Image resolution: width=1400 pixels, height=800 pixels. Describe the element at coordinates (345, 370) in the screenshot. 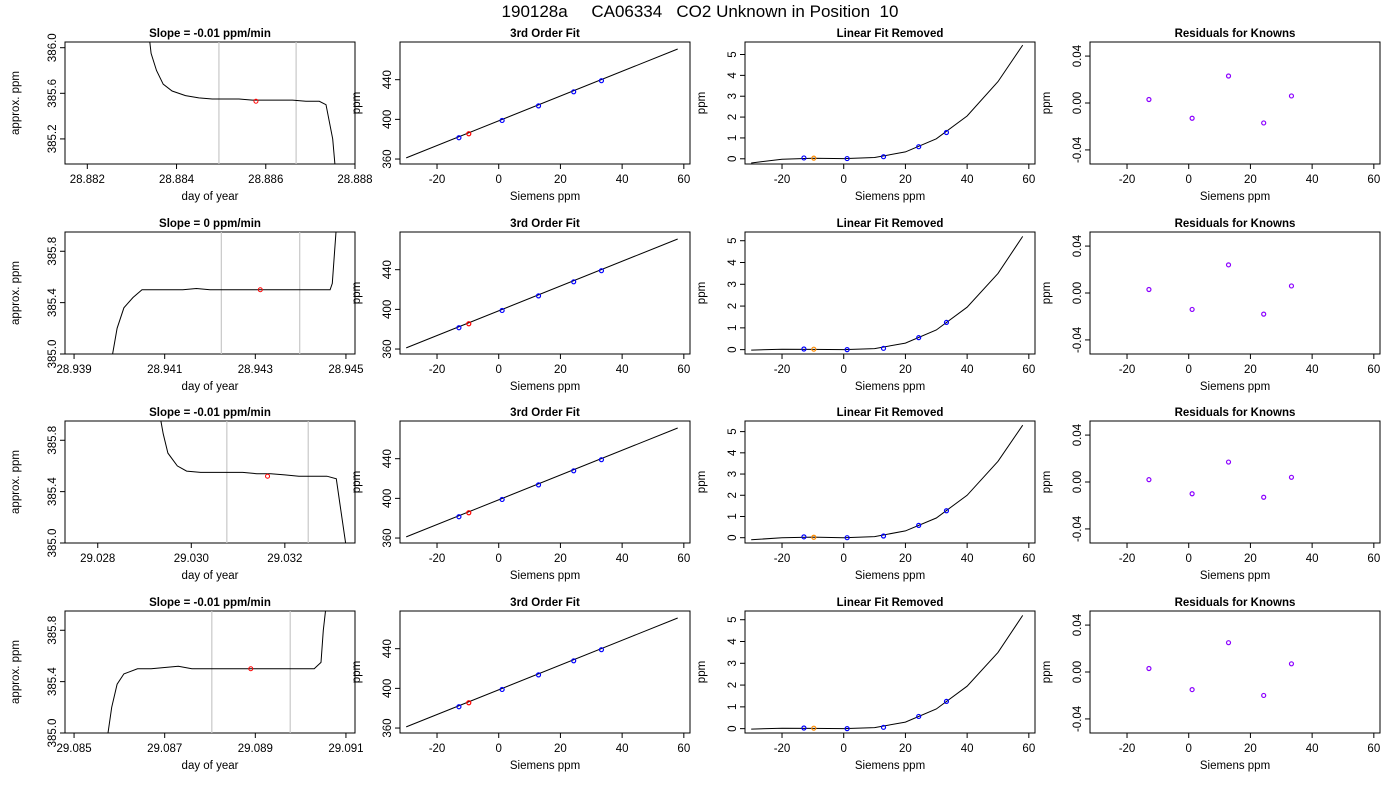

I see `x-tick-label: 28.945` at that location.